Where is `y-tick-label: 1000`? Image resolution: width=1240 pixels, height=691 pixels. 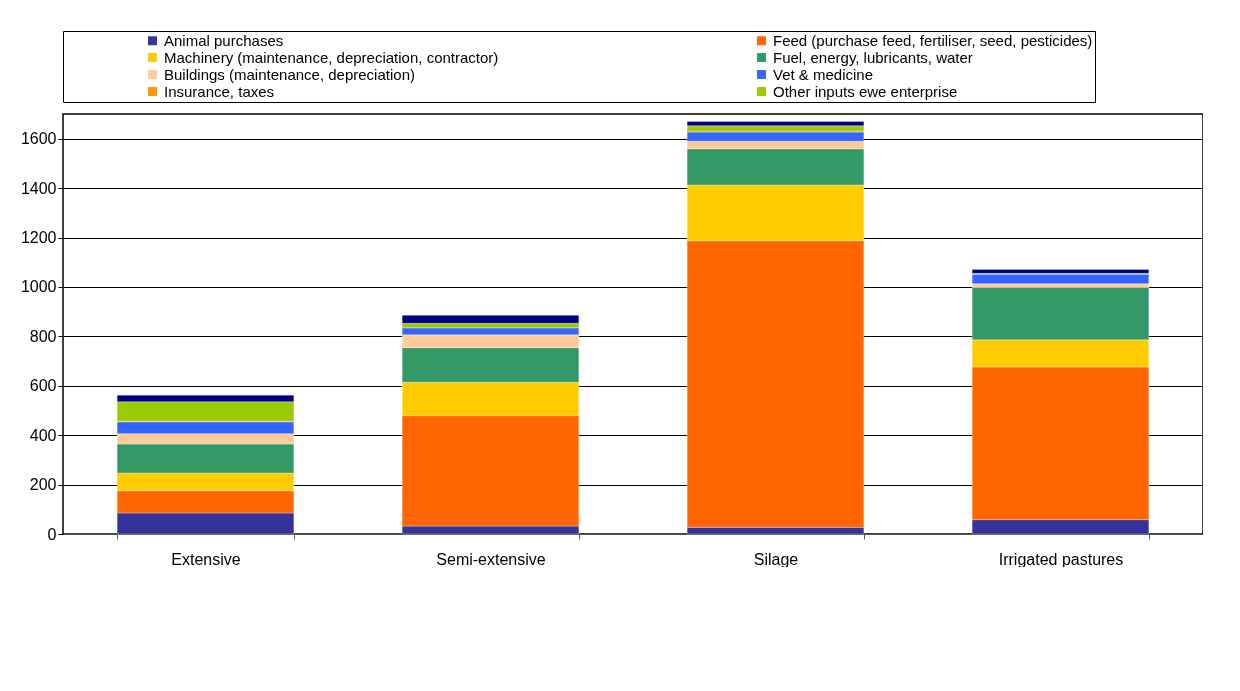 y-tick-label: 1000 is located at coordinates (38, 287).